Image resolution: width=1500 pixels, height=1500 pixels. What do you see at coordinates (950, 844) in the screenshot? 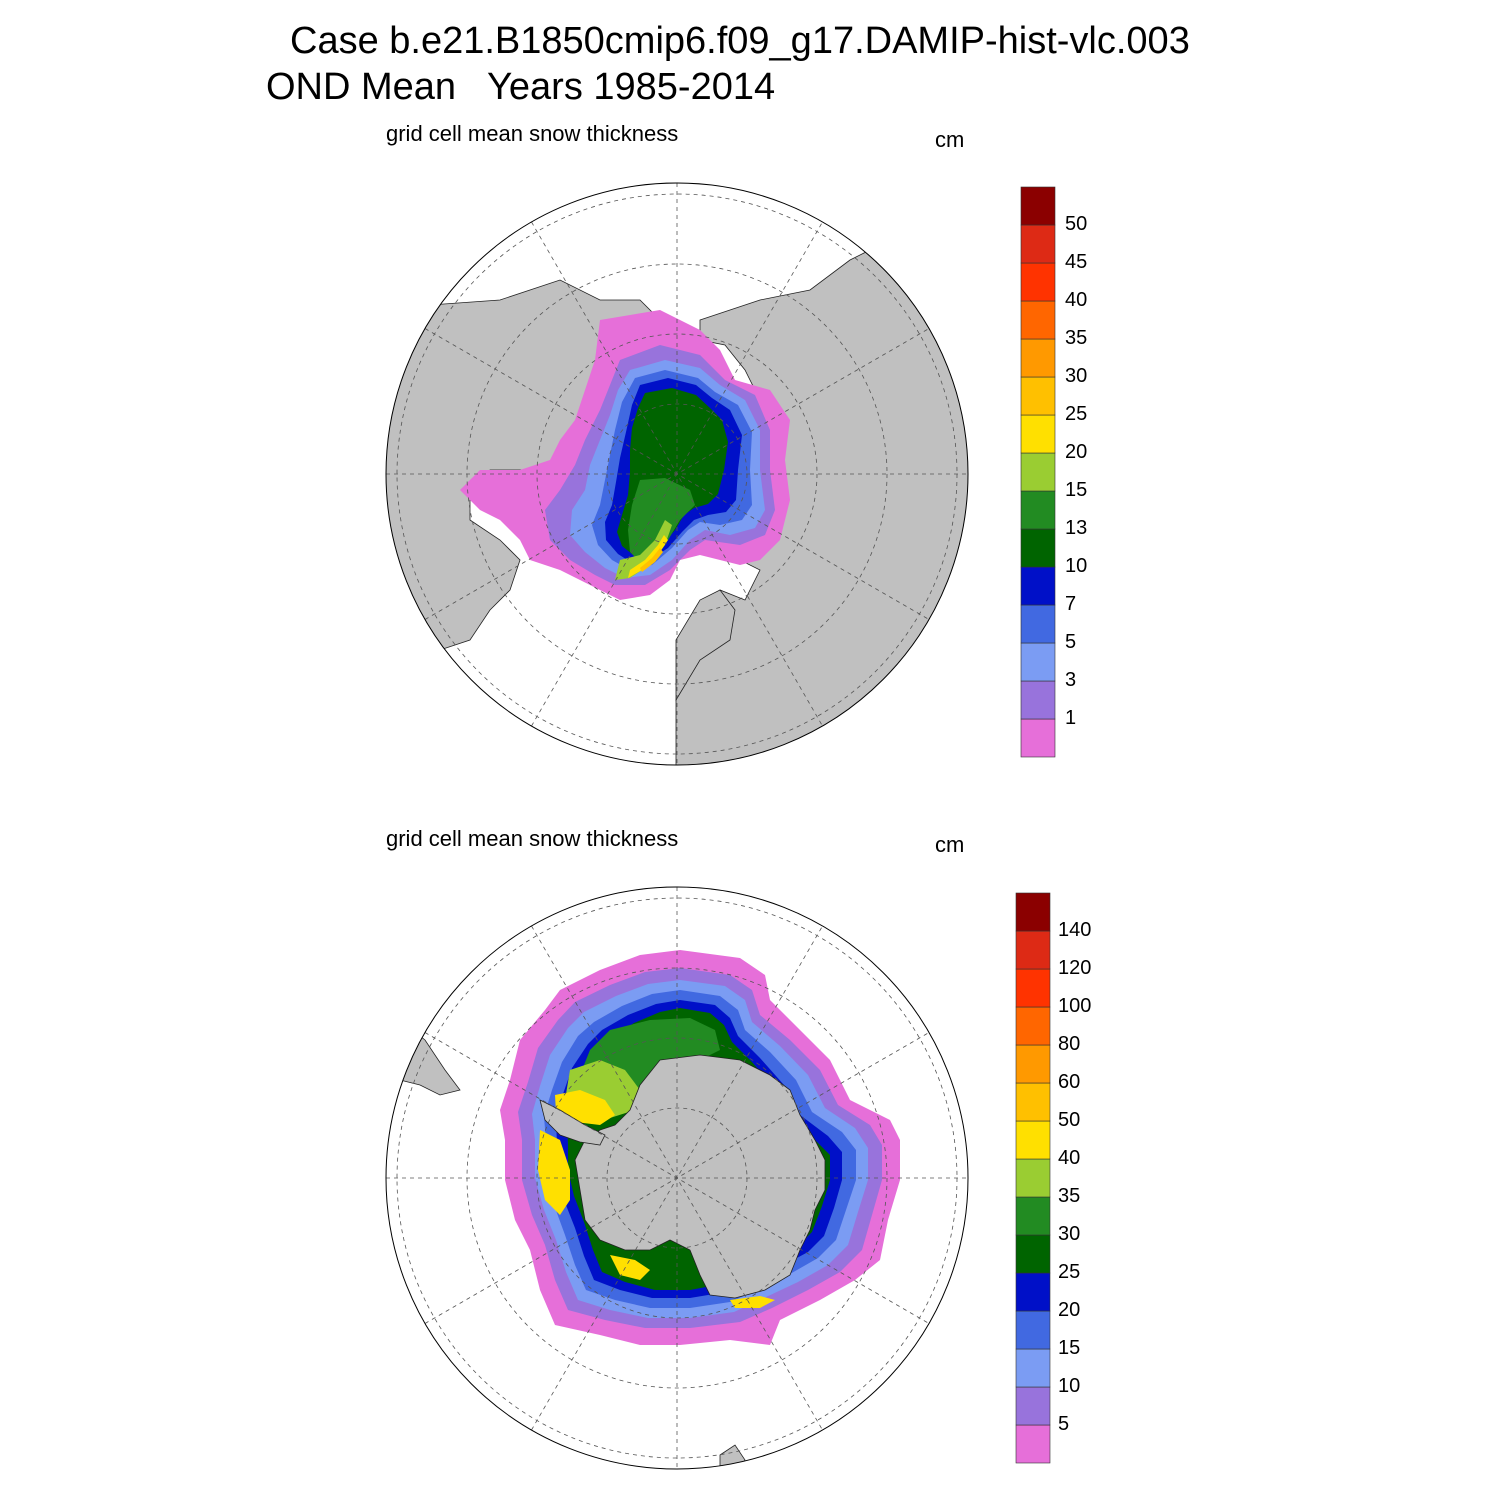
I see `south-panel-units-label: cm` at bounding box center [950, 844].